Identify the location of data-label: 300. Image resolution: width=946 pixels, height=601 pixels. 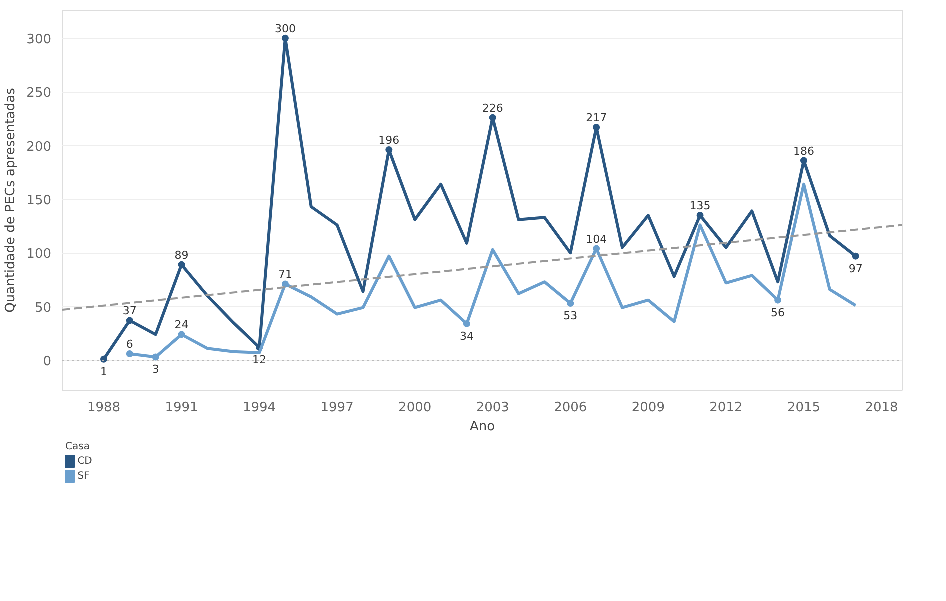
(285, 29).